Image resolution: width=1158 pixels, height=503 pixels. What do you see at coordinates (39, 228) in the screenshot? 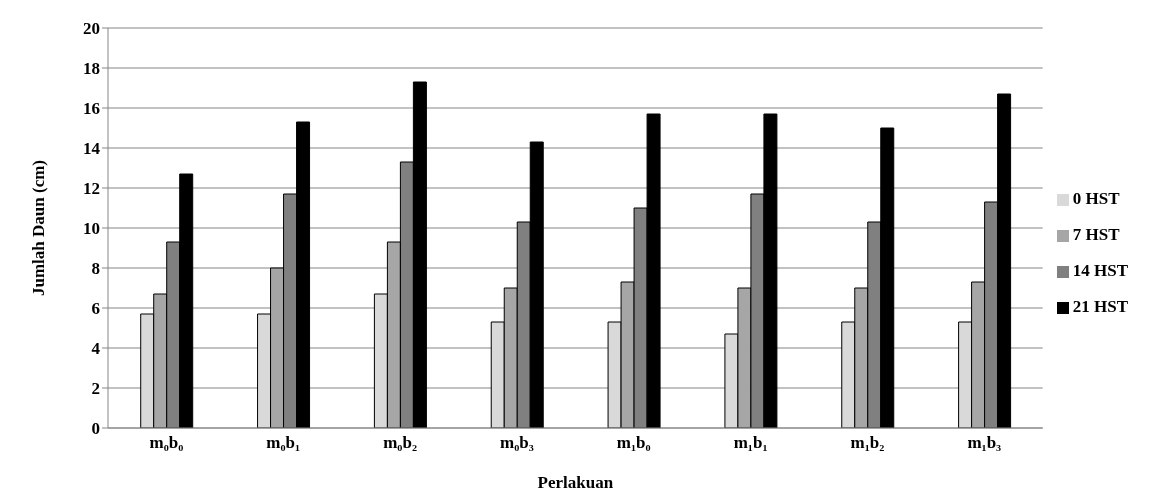
I see `y-axis-title: Jumlah Daun (cm)` at bounding box center [39, 228].